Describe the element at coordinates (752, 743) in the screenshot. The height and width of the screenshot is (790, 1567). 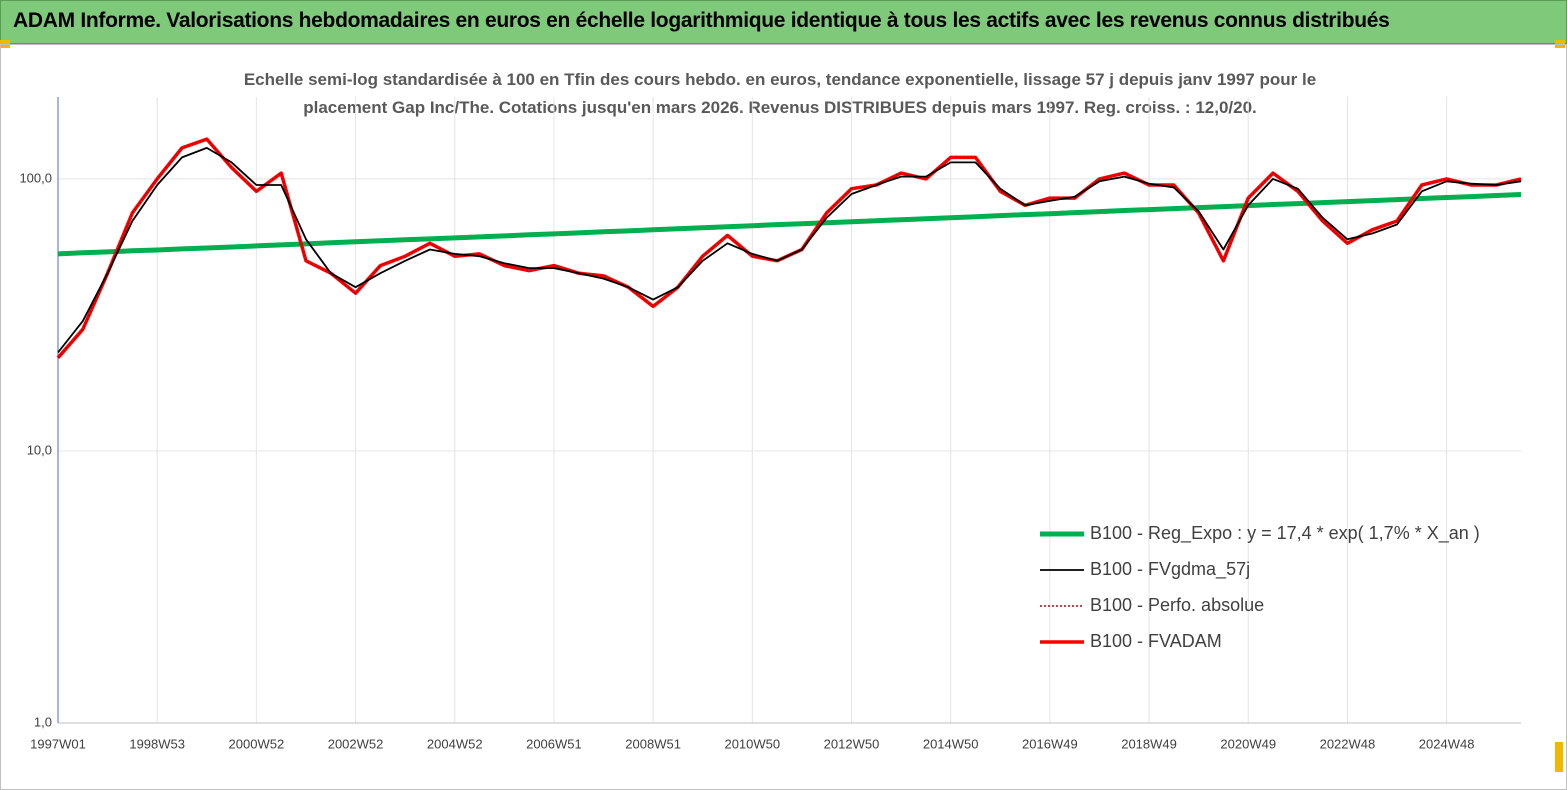
I see `x-tick-label: 2010W50` at that location.